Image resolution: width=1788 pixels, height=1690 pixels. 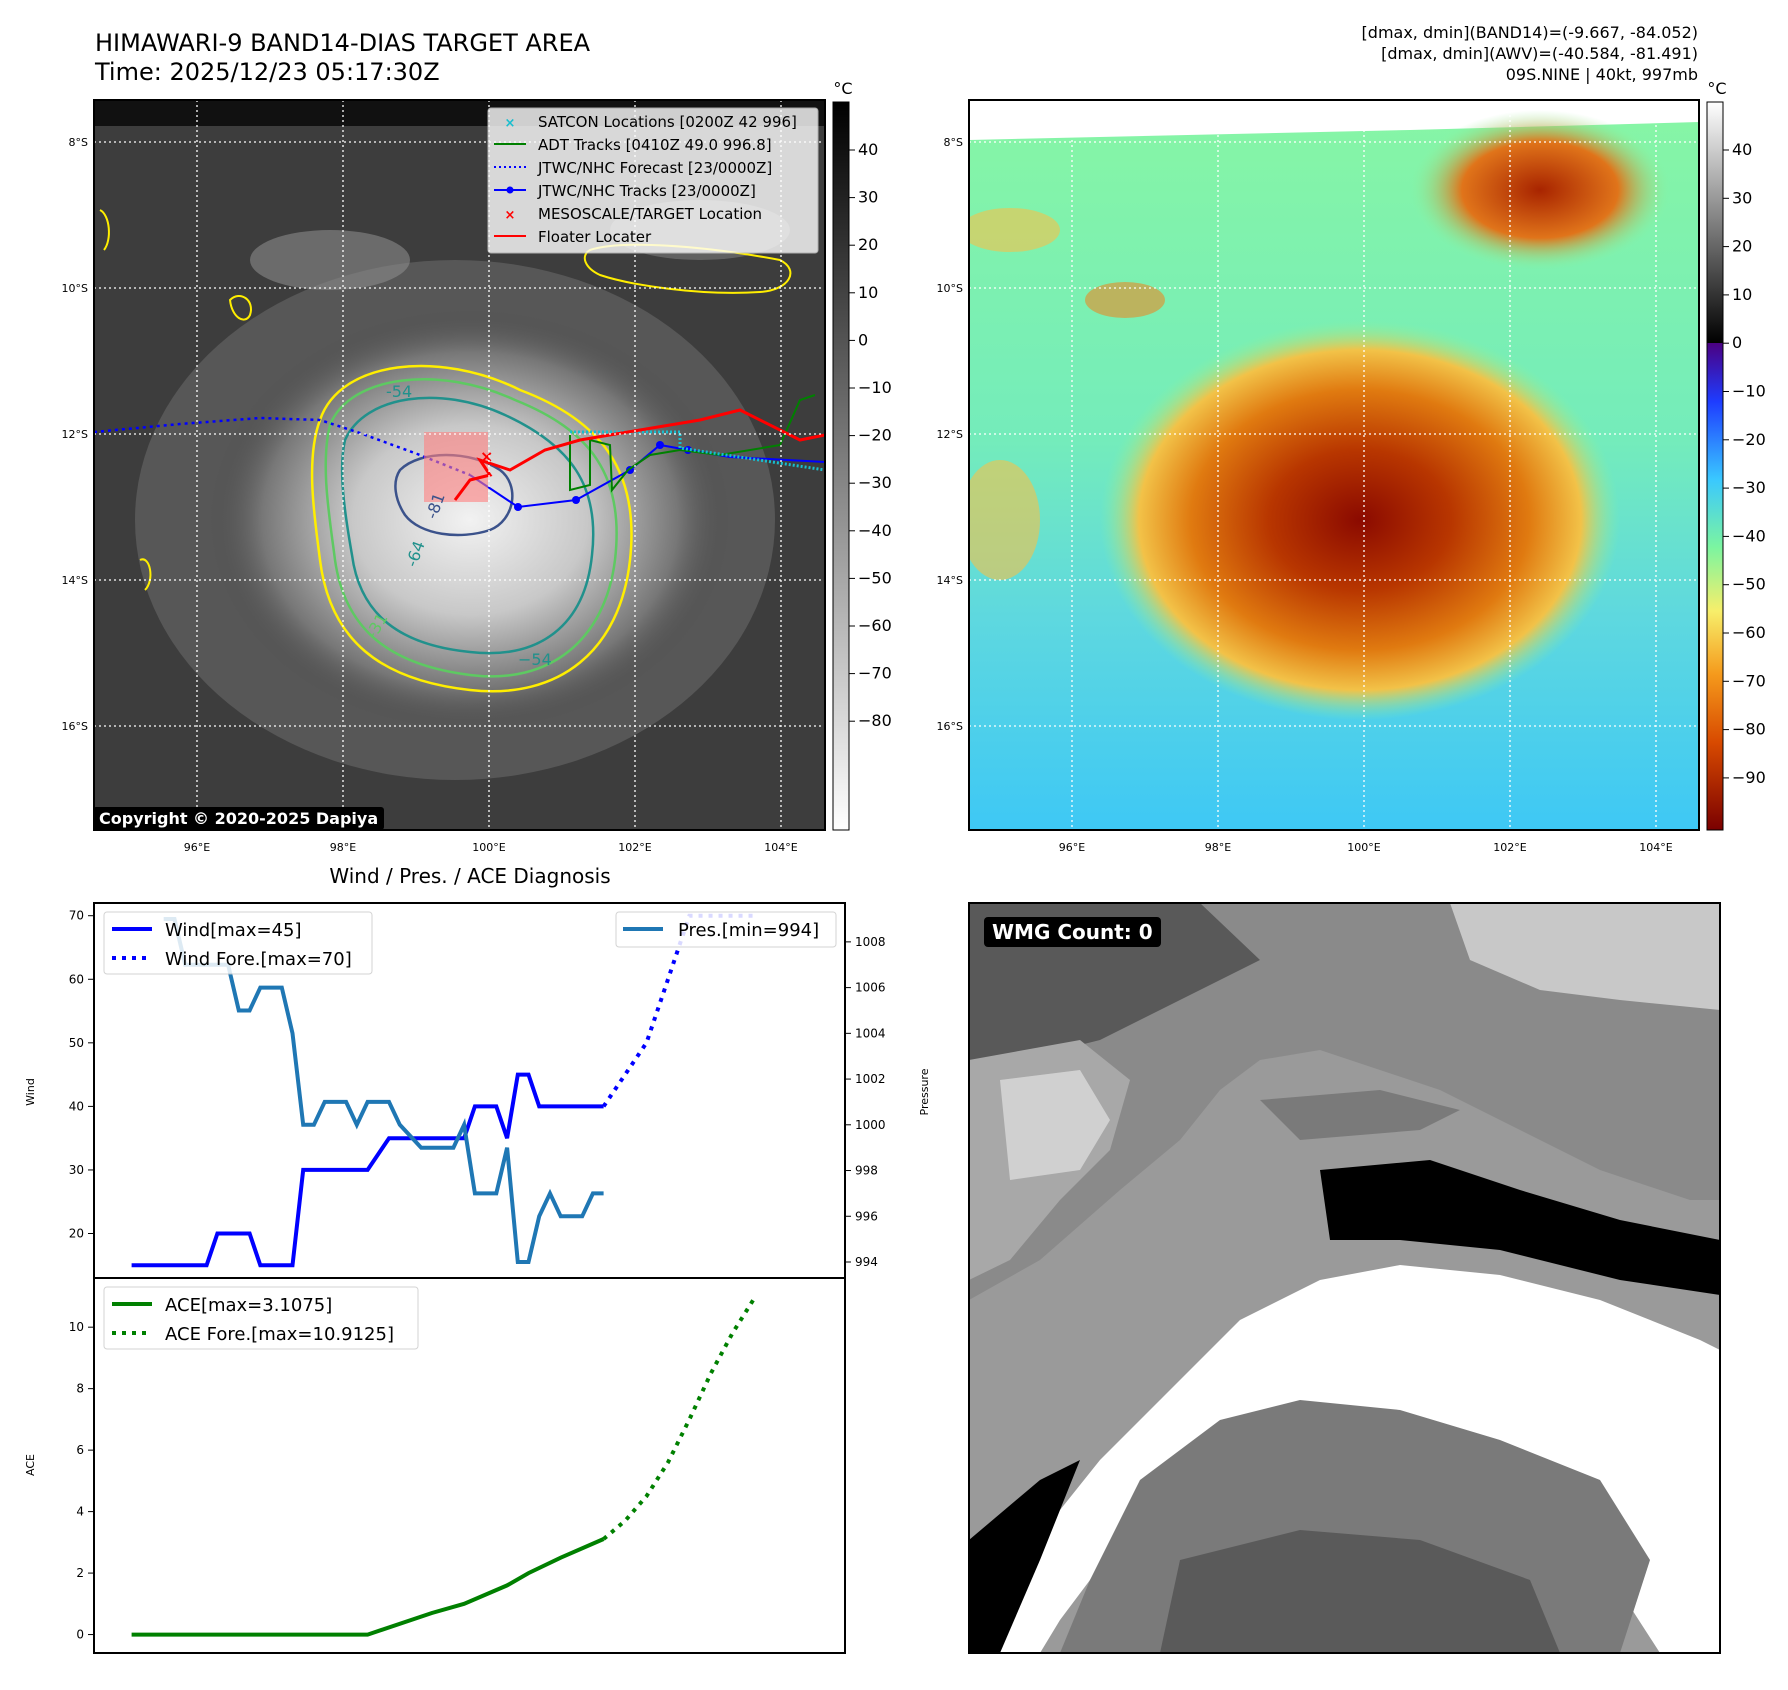 What do you see at coordinates (76, 979) in the screenshot?
I see `y-tick-label: 60` at bounding box center [76, 979].